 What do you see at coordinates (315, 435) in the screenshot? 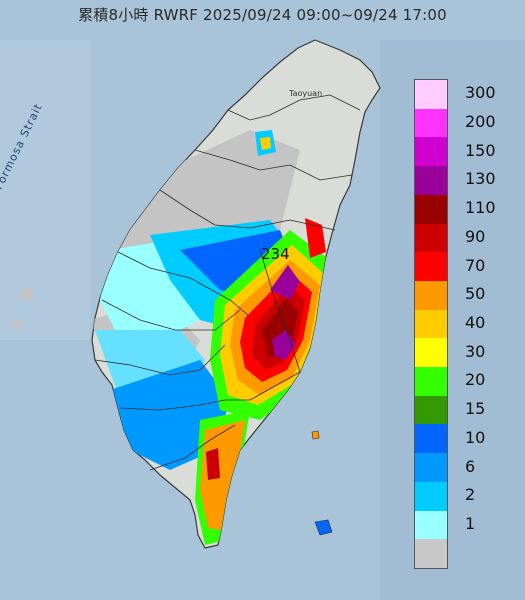
I see `green-island` at bounding box center [315, 435].